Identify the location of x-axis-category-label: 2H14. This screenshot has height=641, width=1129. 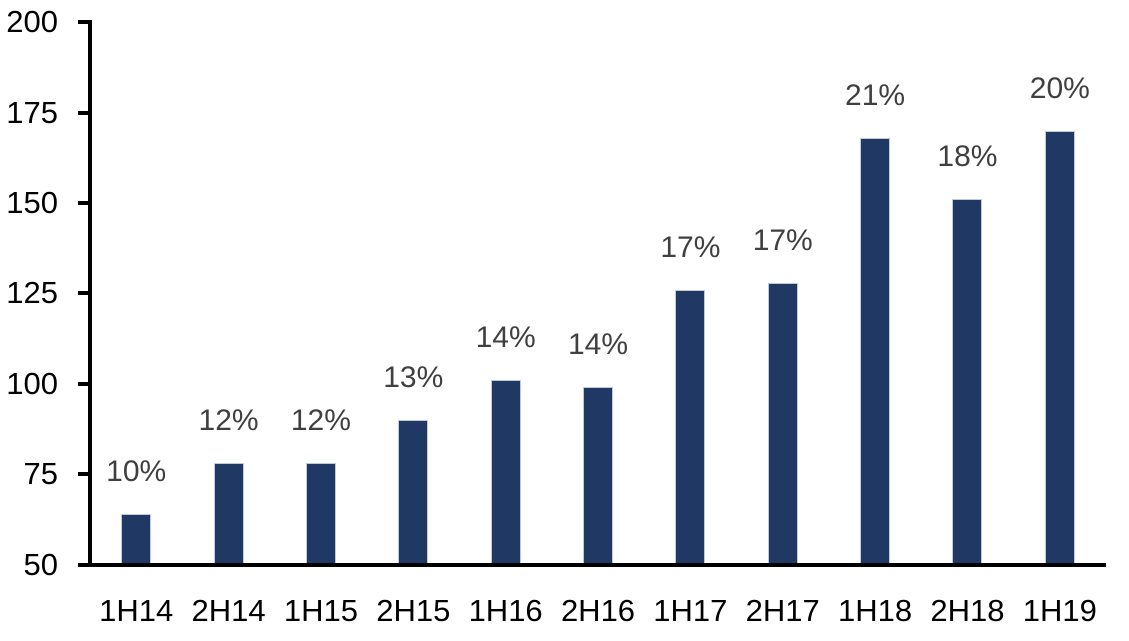
(228, 610).